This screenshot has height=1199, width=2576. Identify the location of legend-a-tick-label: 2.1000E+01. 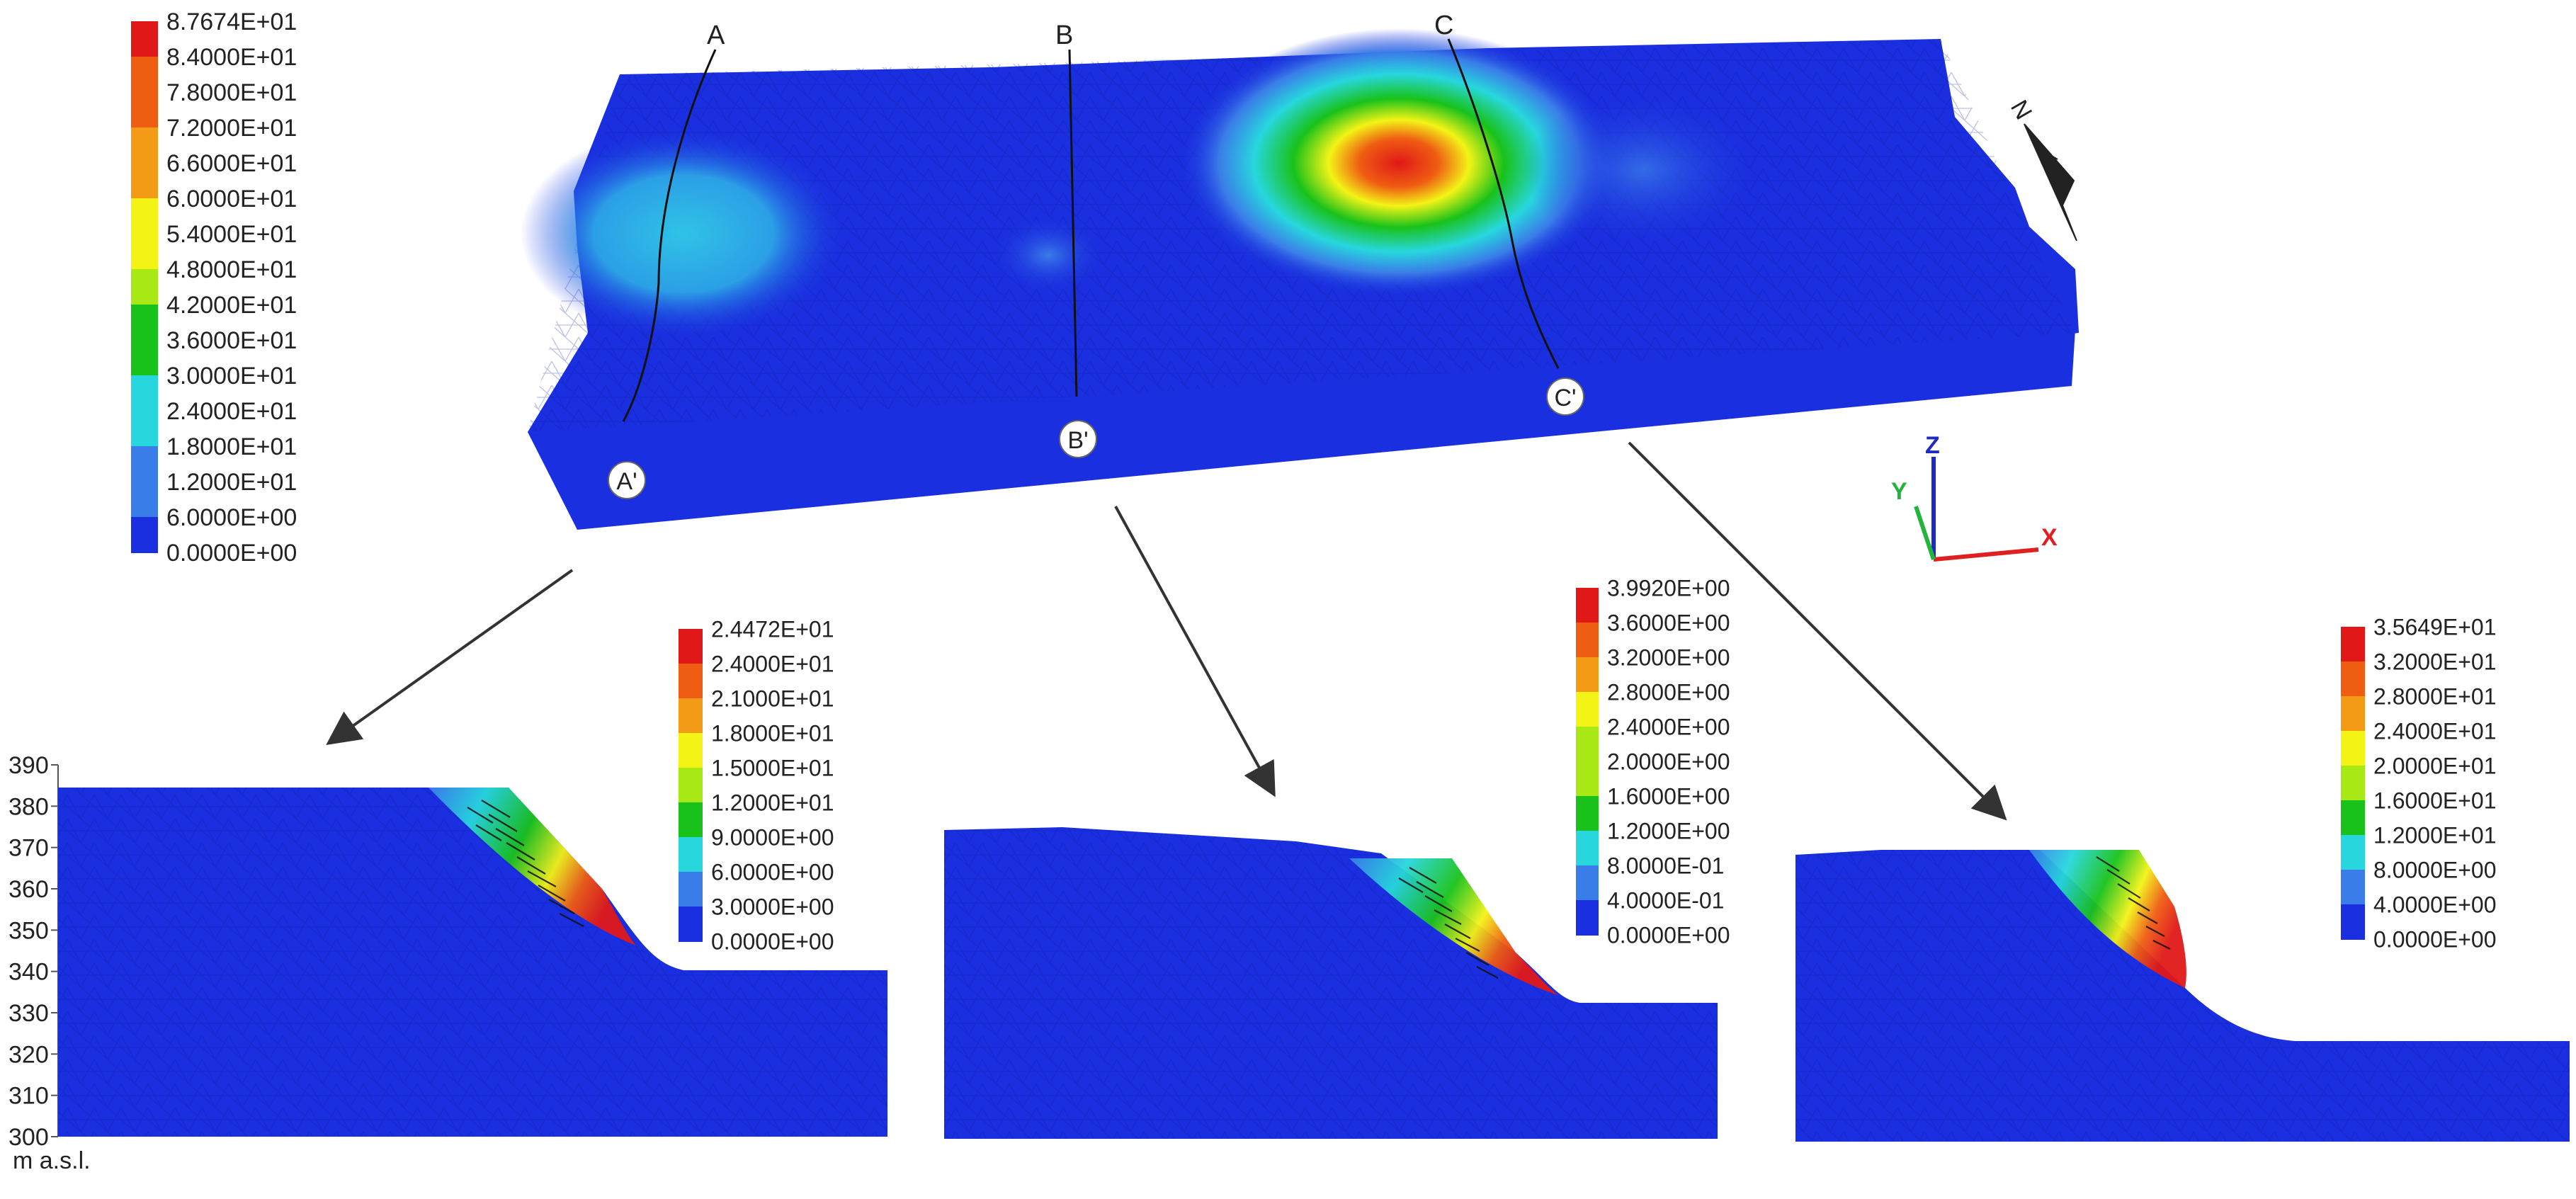
(772, 699).